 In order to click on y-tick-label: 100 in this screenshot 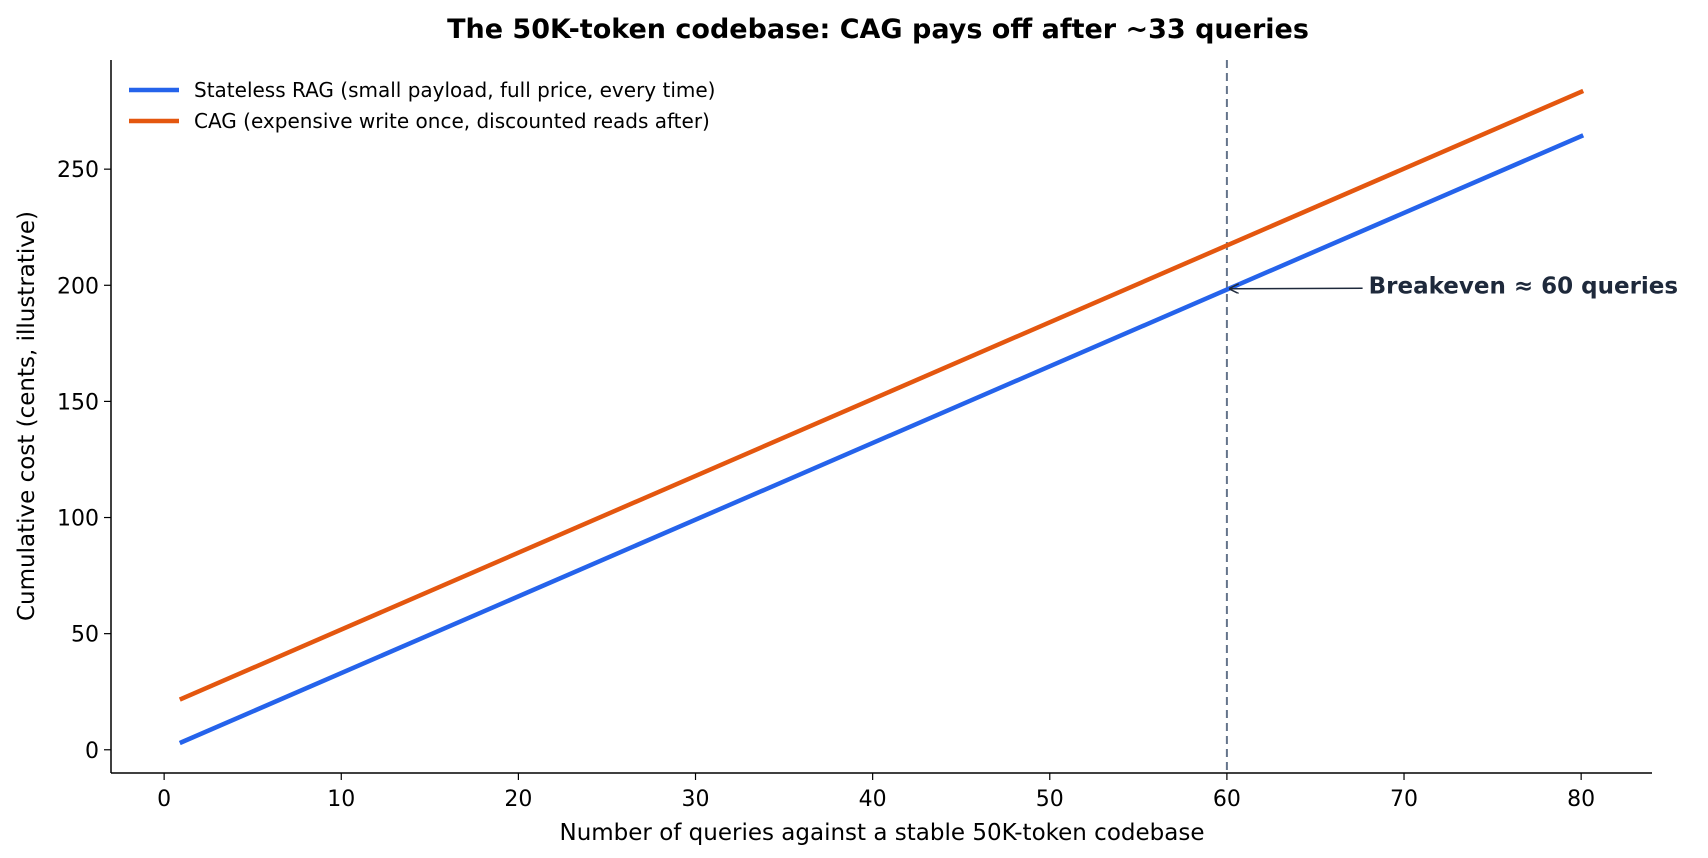, I will do `click(78, 519)`.